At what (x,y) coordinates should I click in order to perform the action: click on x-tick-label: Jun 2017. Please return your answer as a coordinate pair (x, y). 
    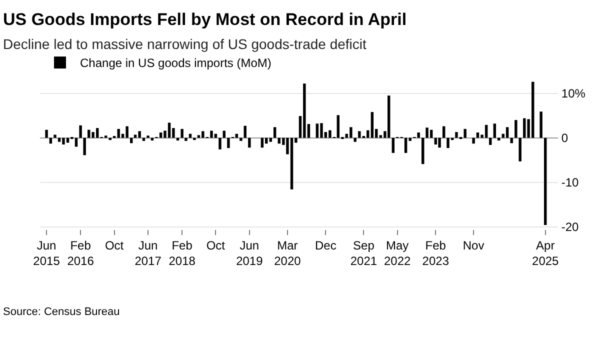
    Looking at the image, I should click on (148, 253).